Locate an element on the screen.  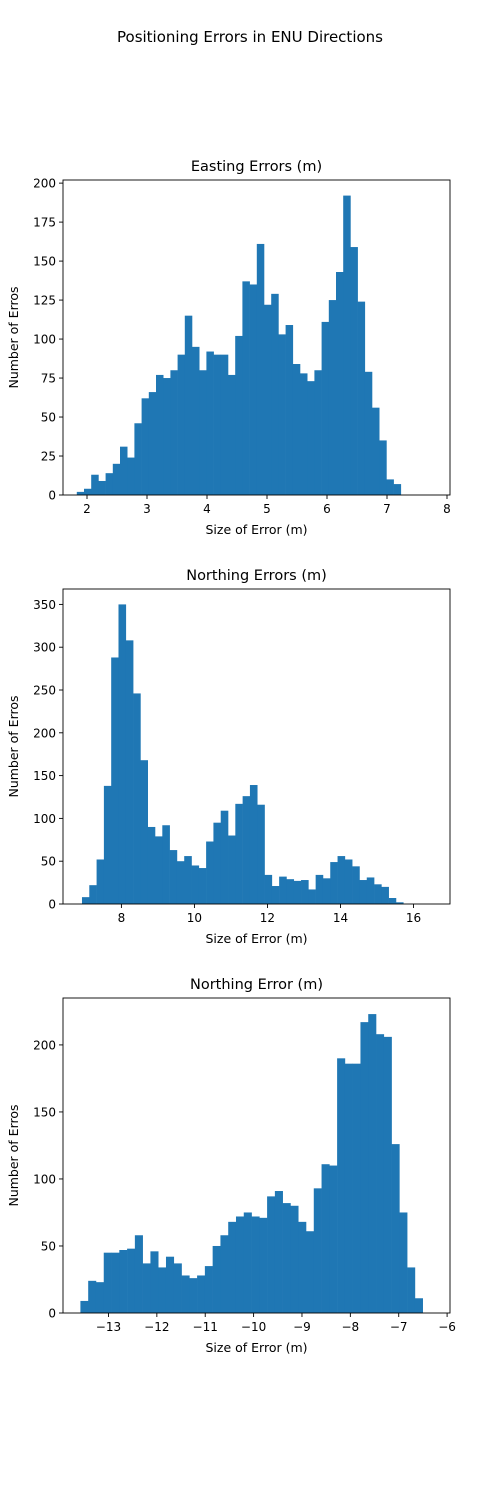
y-tick-label: 75 is located at coordinates (48, 379).